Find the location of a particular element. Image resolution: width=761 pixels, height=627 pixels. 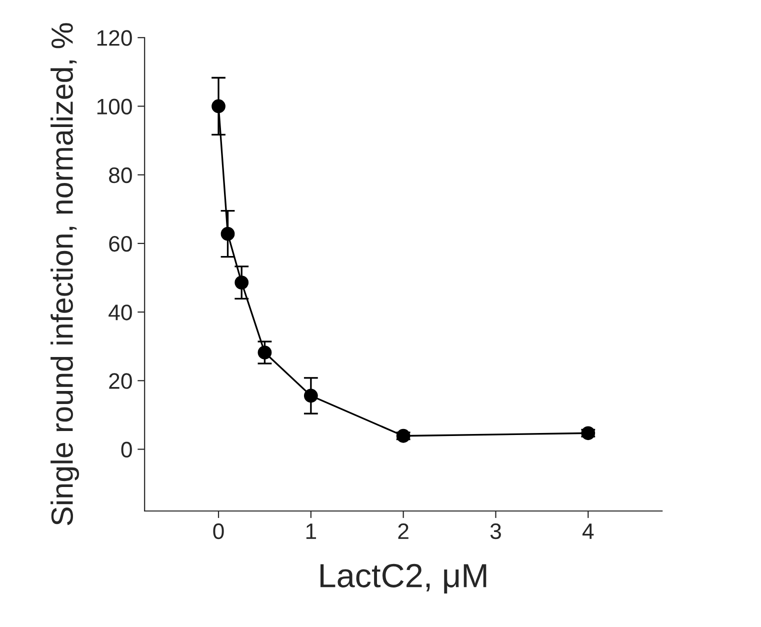

x-tick-label: 0 is located at coordinates (218, 531).